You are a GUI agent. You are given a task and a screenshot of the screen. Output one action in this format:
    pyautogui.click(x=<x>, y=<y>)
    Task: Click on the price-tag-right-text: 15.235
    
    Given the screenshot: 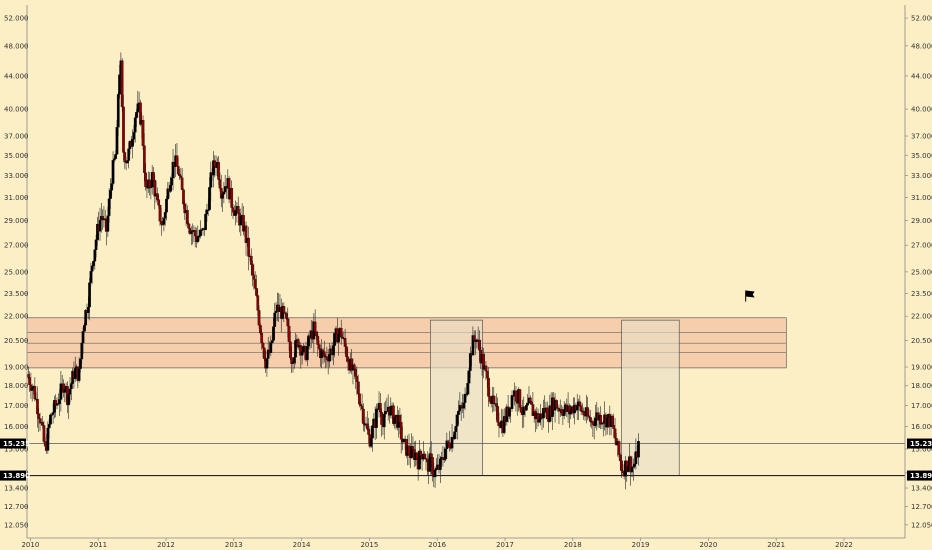 What is the action you would take?
    pyautogui.click(x=921, y=444)
    